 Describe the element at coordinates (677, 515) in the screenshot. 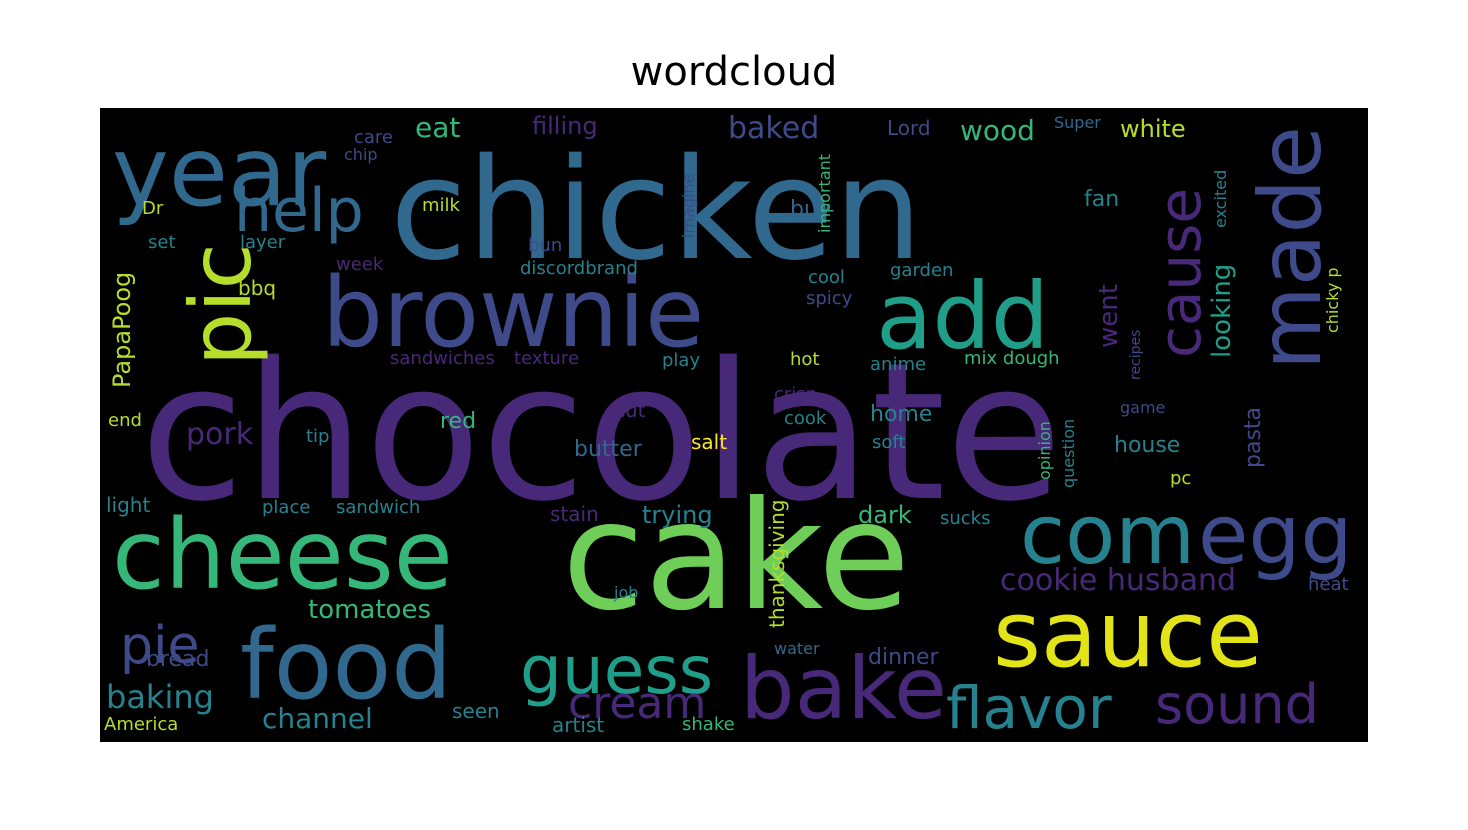

I see `word-trying: trying` at that location.